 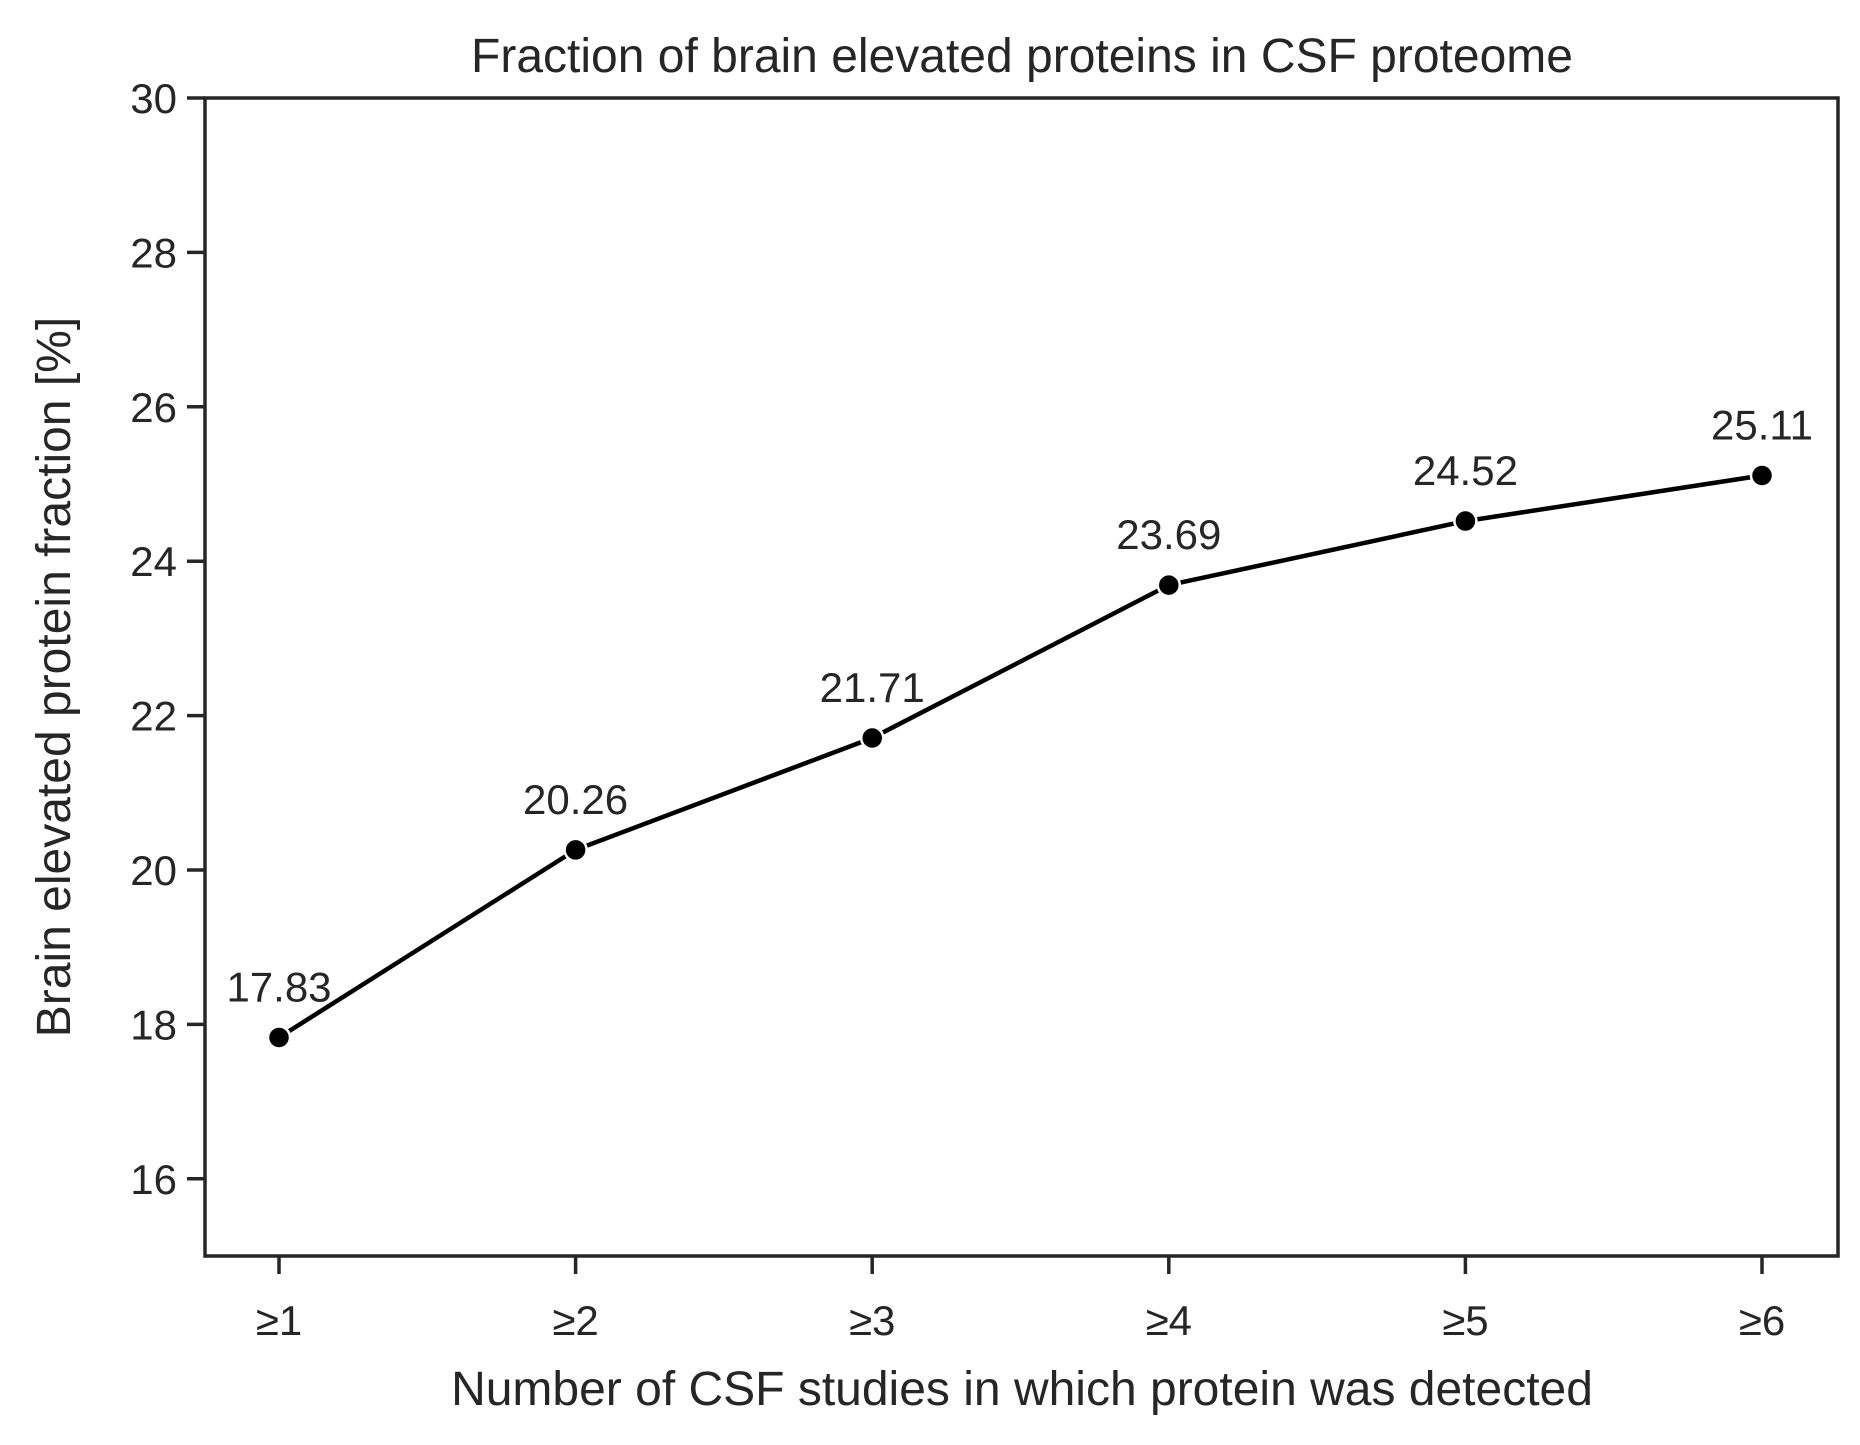 I want to click on x-tick-label: ≥2, so click(x=575, y=1320).